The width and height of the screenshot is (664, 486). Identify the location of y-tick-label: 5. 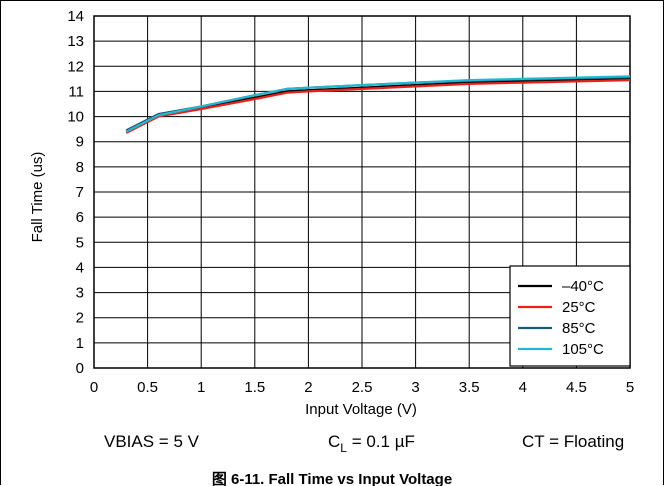
(80, 242).